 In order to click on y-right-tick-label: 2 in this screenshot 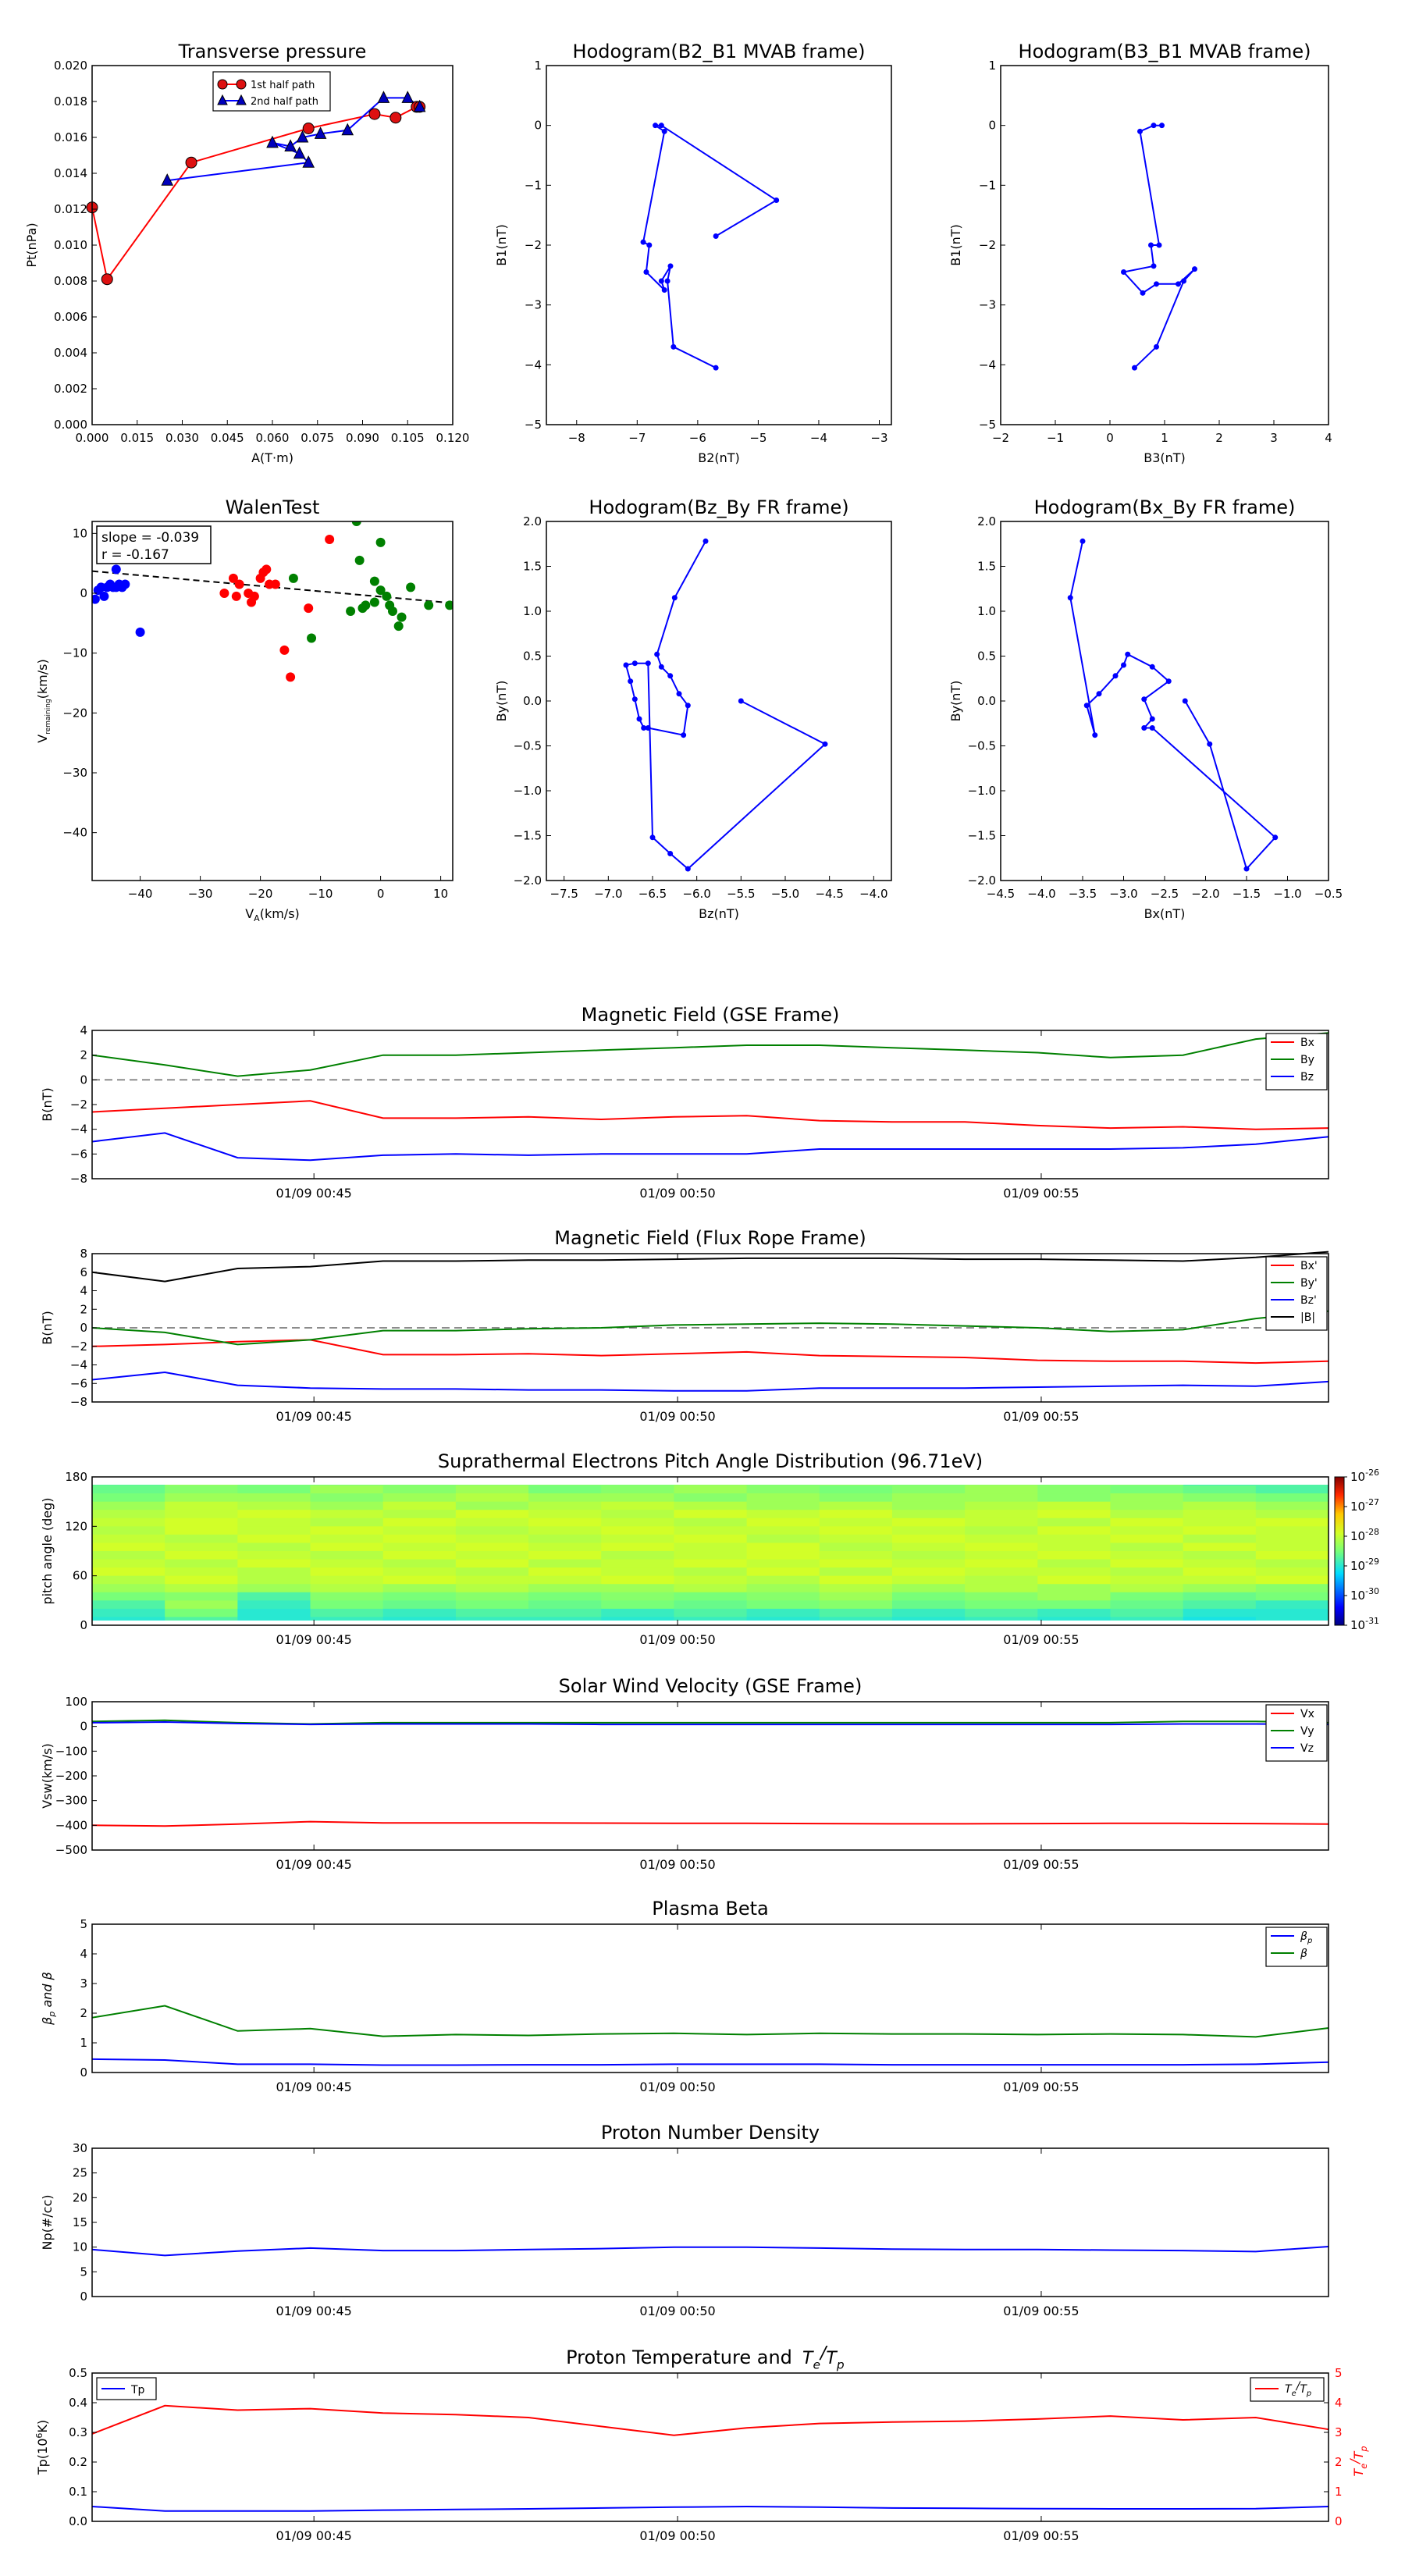, I will do `click(1339, 2462)`.